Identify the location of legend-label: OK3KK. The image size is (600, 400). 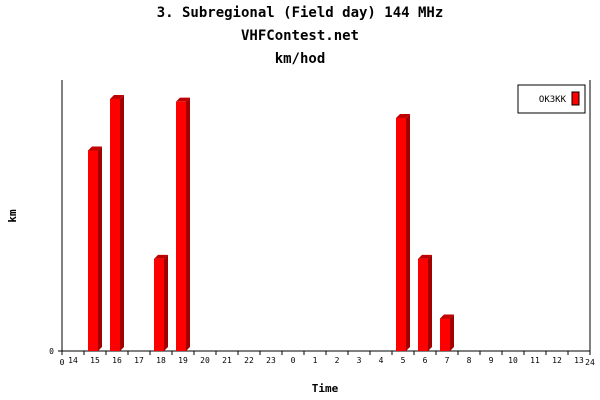
(553, 100).